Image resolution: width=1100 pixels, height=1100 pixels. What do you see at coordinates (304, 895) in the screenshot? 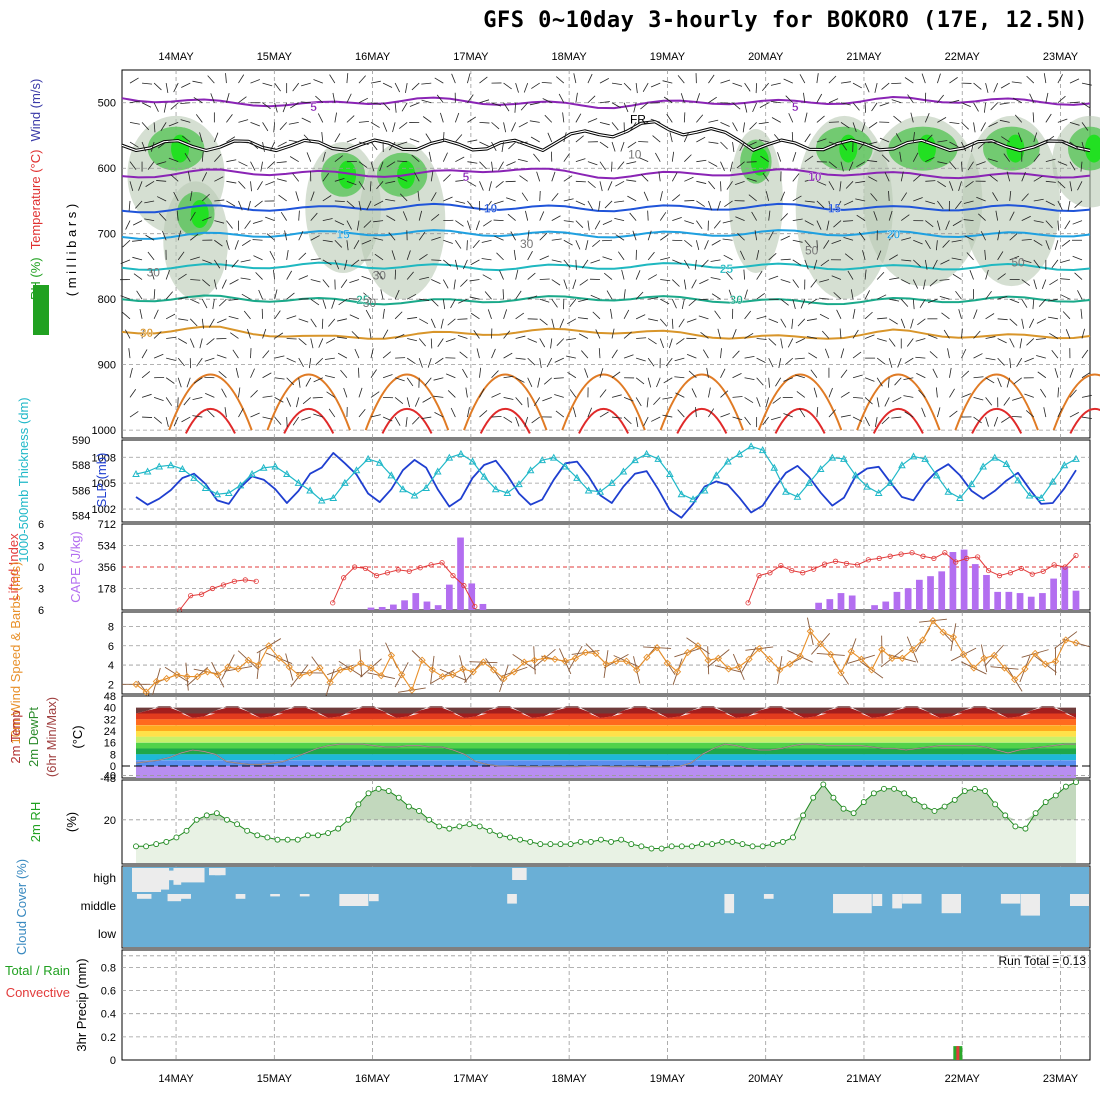
I see `cloud-block` at bounding box center [304, 895].